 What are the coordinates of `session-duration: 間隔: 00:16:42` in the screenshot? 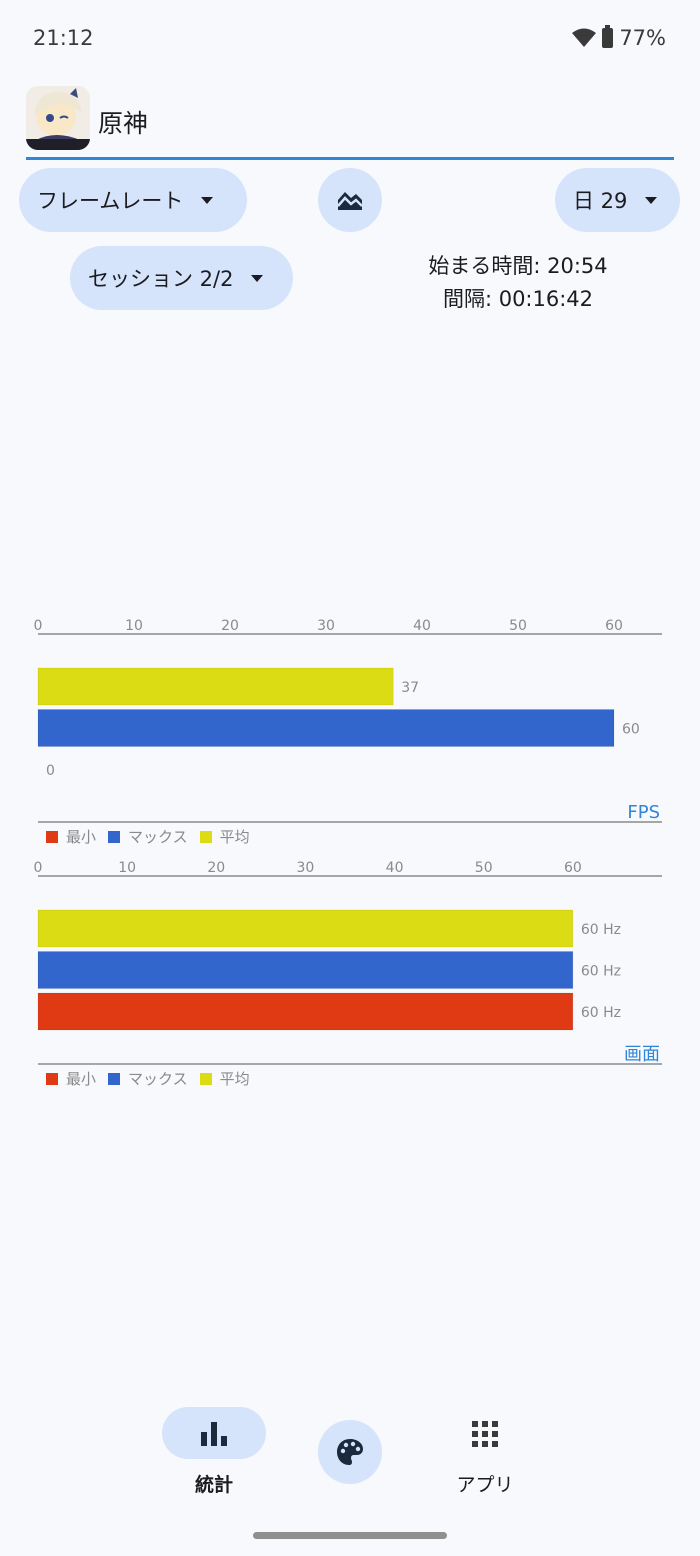 It's located at (518, 299).